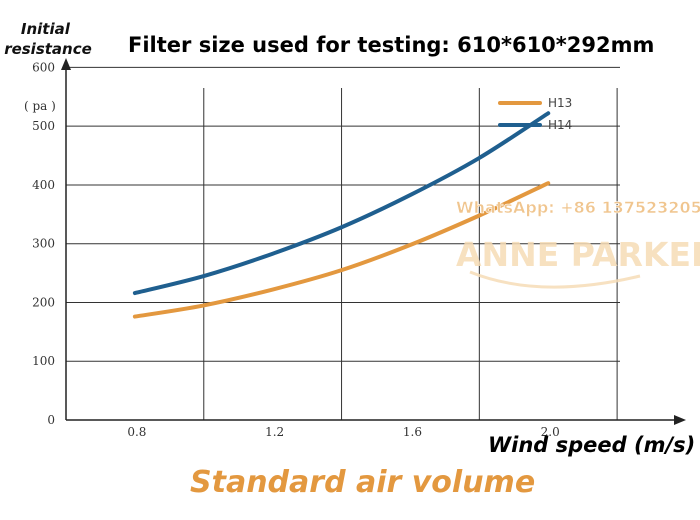 The width and height of the screenshot is (700, 520). What do you see at coordinates (46, 29) in the screenshot?
I see `y-axis-title-line-1: Initial` at bounding box center [46, 29].